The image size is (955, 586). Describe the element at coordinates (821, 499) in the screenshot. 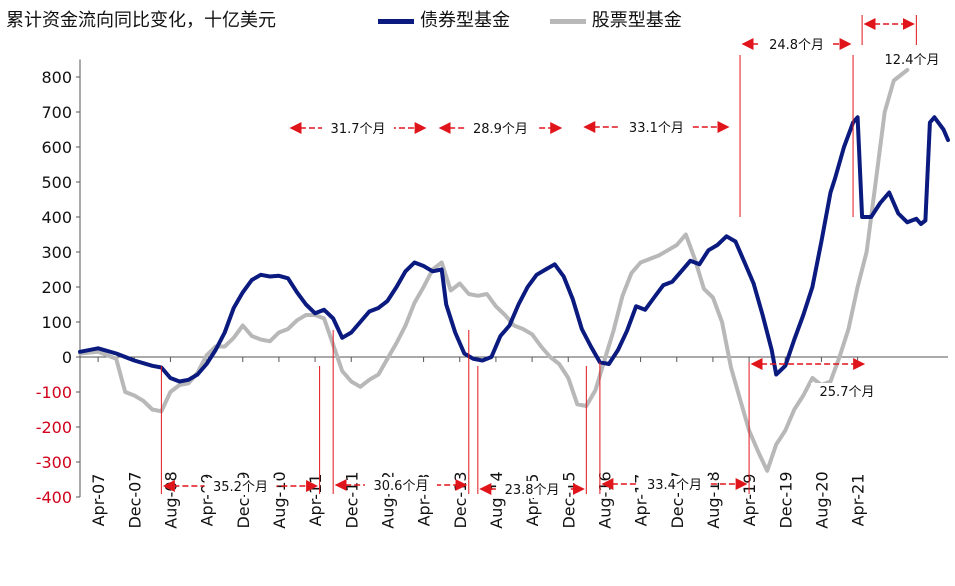

I see `x-tick-label: Aug-20` at that location.